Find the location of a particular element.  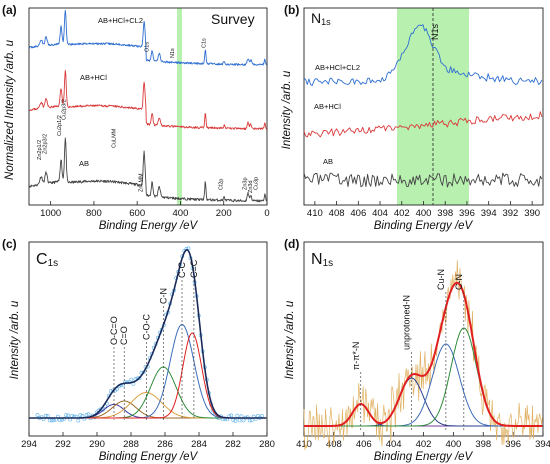

b-x-tick-label-9: 392 is located at coordinates (510, 213).